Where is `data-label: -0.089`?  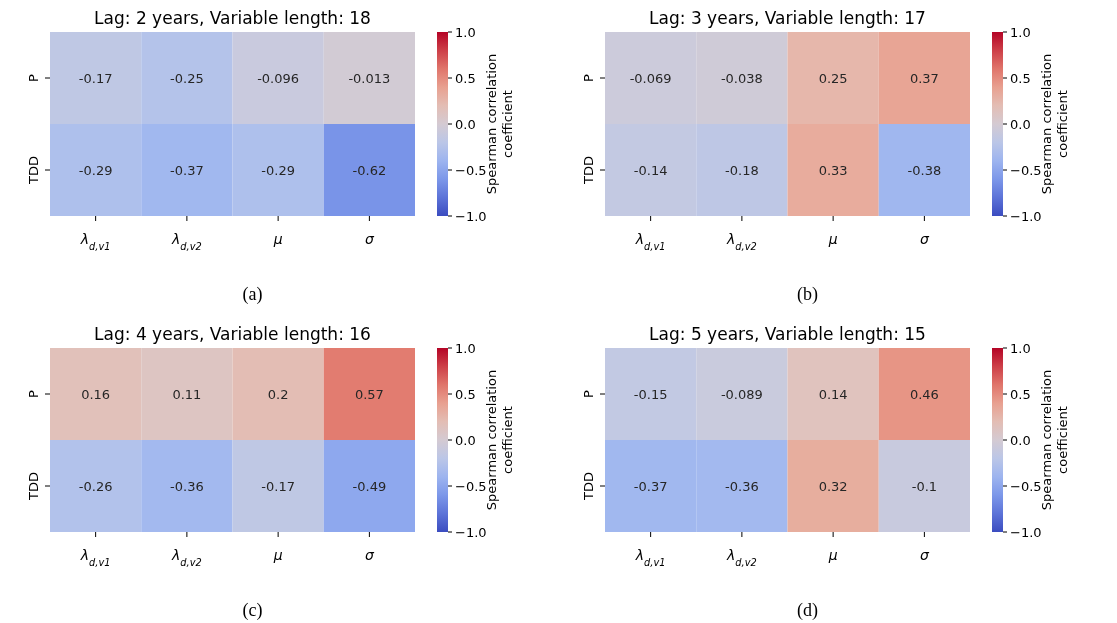 data-label: -0.089 is located at coordinates (741, 394).